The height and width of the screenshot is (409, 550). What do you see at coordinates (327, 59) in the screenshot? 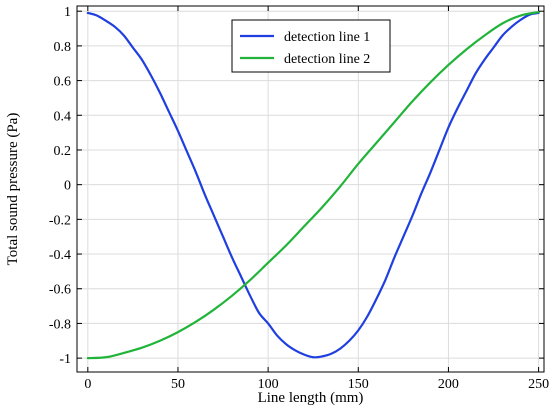
I see `legend-label-detection-line-2: detection line 2` at bounding box center [327, 59].